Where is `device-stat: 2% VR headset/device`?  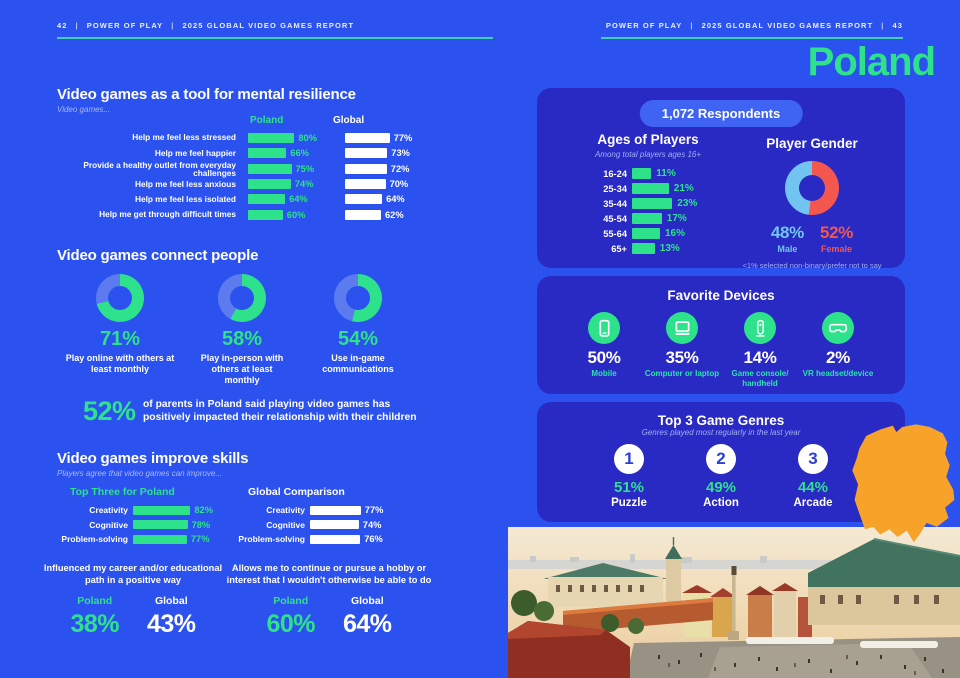 device-stat: 2% VR headset/device is located at coordinates (838, 350).